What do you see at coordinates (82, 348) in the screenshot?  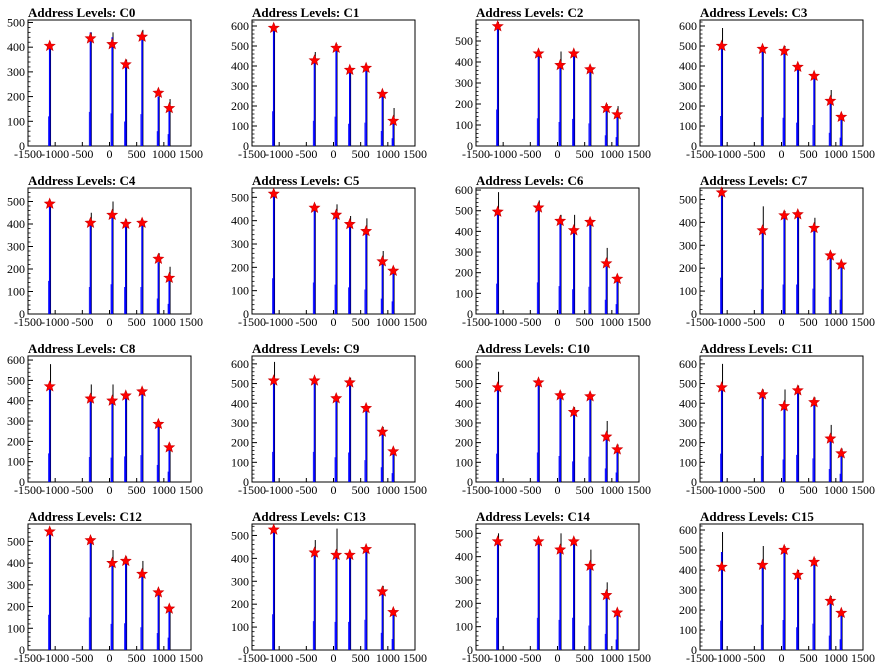 I see `chart-title: Address Levels: C8` at bounding box center [82, 348].